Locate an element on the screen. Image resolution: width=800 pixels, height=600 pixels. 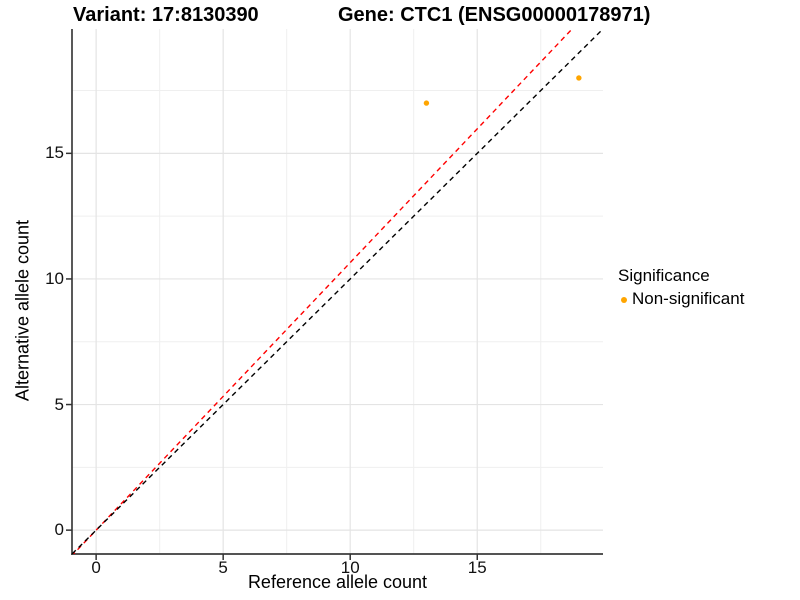
legend: Significance Non-significant is located at coordinates (680, 287).